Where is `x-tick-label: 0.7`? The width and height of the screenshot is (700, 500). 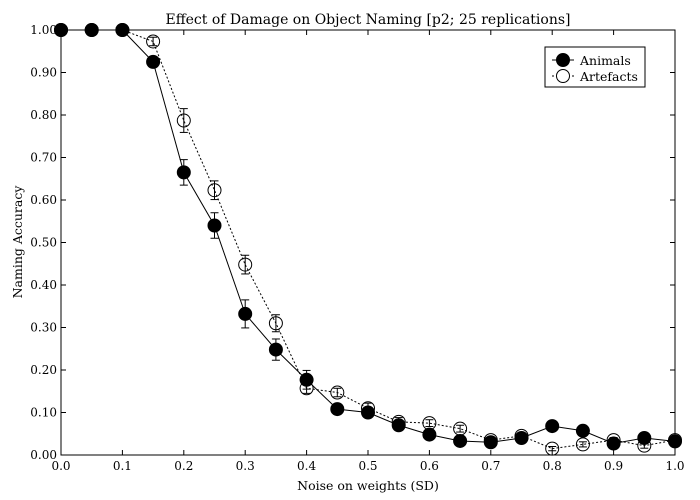 x-tick-label: 0.7 is located at coordinates (490, 466).